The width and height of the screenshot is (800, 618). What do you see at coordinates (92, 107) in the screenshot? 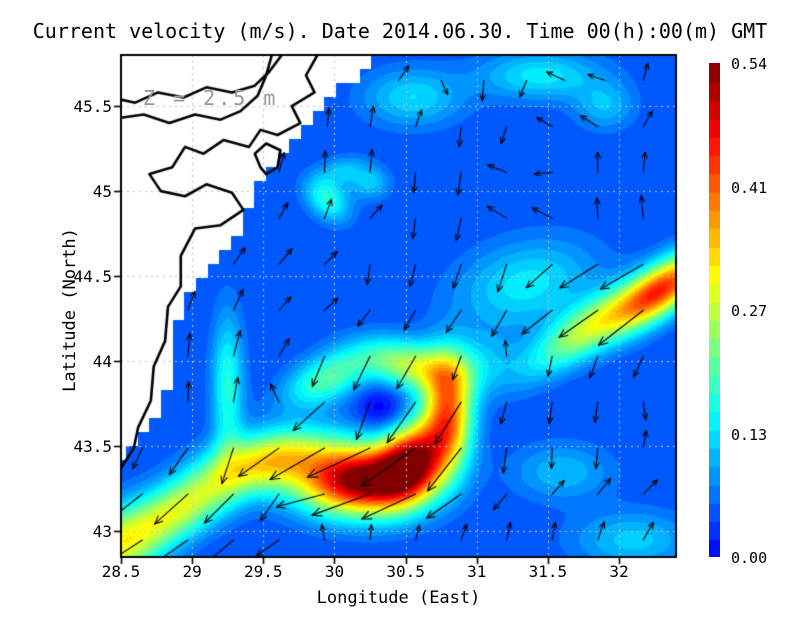
I see `y-tick-label: 45.5` at bounding box center [92, 107].